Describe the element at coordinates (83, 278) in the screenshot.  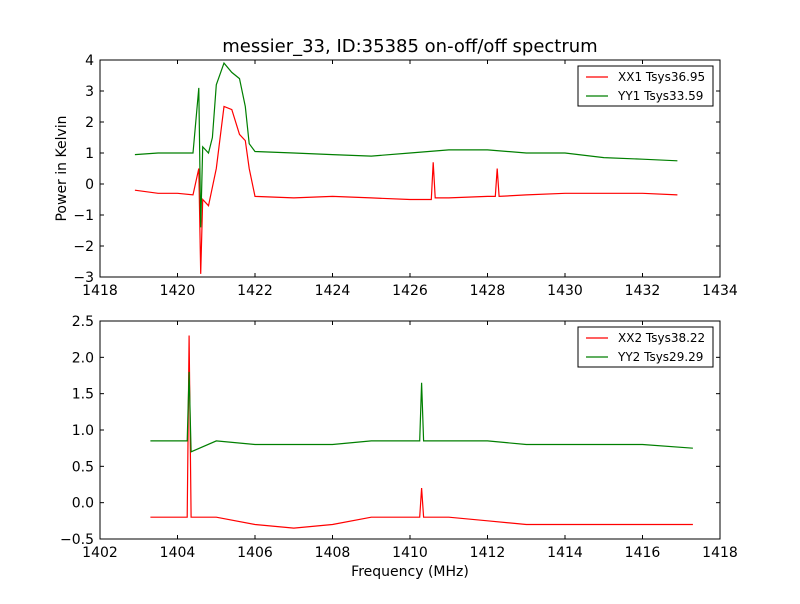
I see `y-tick-label: −3` at that location.